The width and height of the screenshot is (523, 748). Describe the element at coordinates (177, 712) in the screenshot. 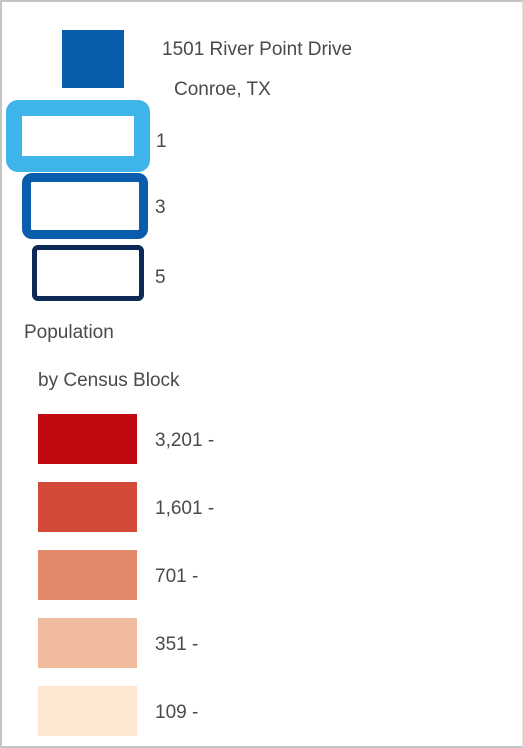

I see `population-class-label: 109 -` at that location.